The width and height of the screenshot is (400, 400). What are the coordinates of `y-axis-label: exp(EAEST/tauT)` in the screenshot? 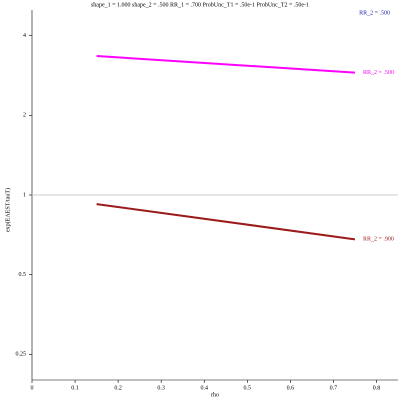 It's located at (7, 210).